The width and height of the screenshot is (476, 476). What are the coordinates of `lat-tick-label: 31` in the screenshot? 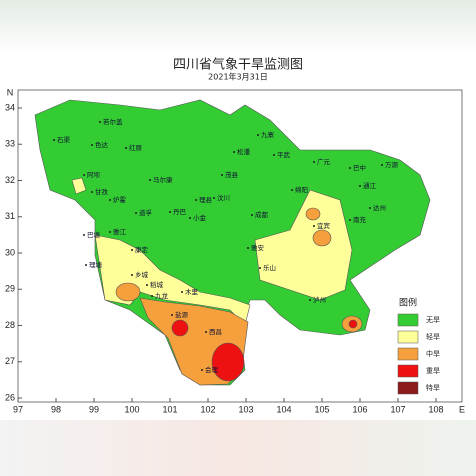 It's located at (10, 216).